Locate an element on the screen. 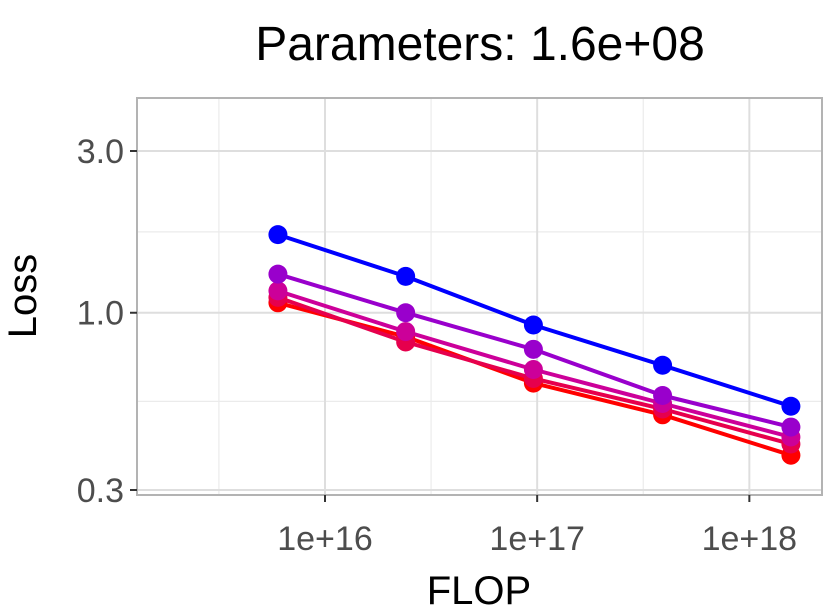 This screenshot has height=616, width=830. chart-title: Parameters: 1.6e+08 is located at coordinates (480, 44).